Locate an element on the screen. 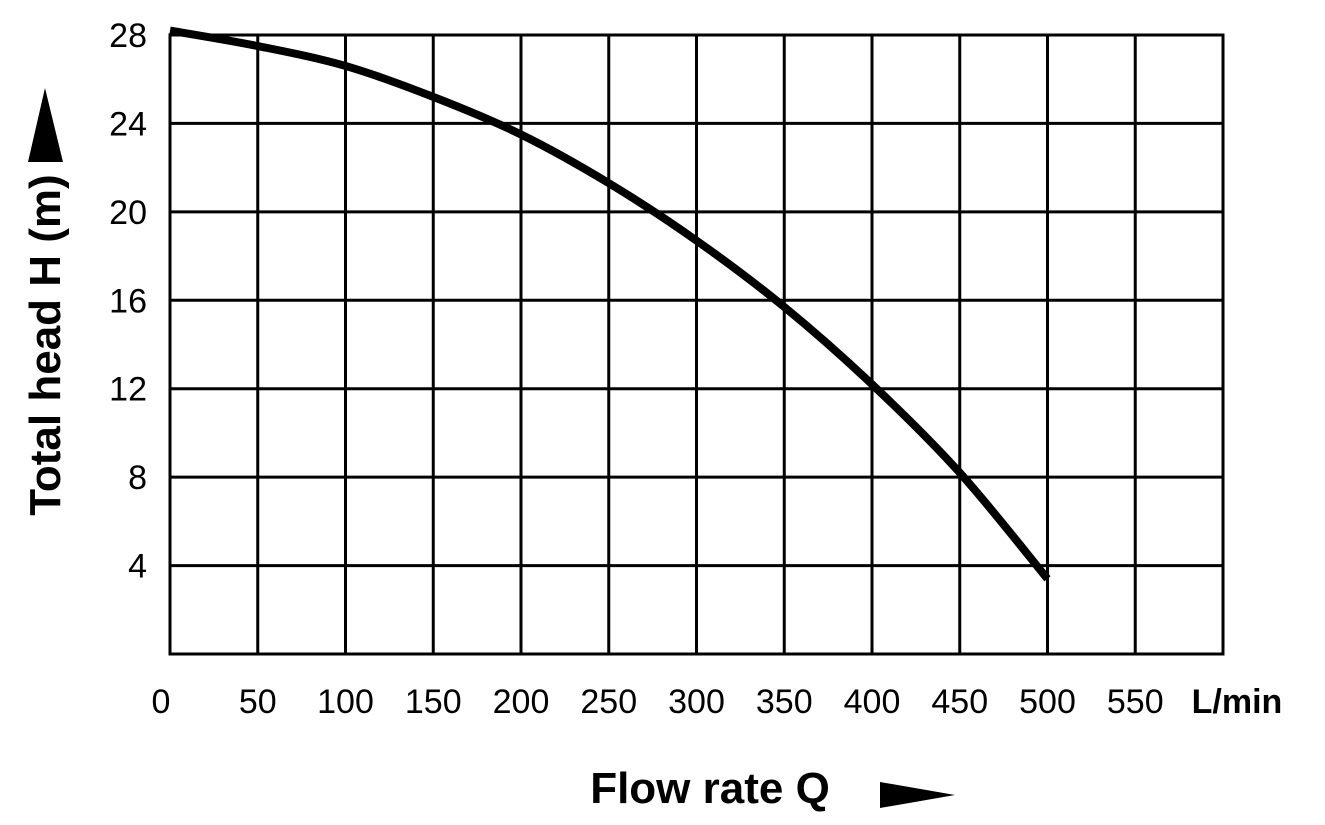 The height and width of the screenshot is (825, 1325). x-unit-label: L/min is located at coordinates (1237, 702).